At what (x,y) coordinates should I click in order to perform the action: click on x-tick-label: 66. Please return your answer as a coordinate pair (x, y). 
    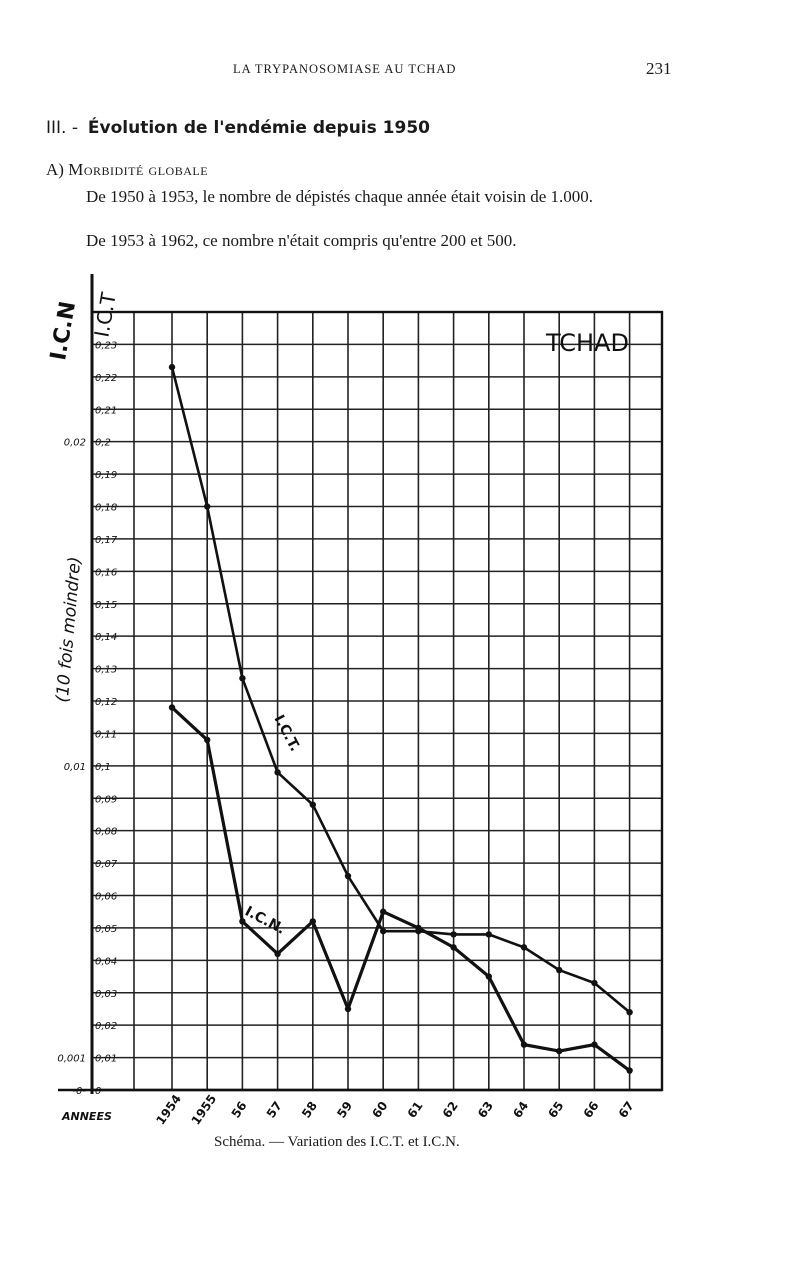
    Looking at the image, I should click on (591, 1110).